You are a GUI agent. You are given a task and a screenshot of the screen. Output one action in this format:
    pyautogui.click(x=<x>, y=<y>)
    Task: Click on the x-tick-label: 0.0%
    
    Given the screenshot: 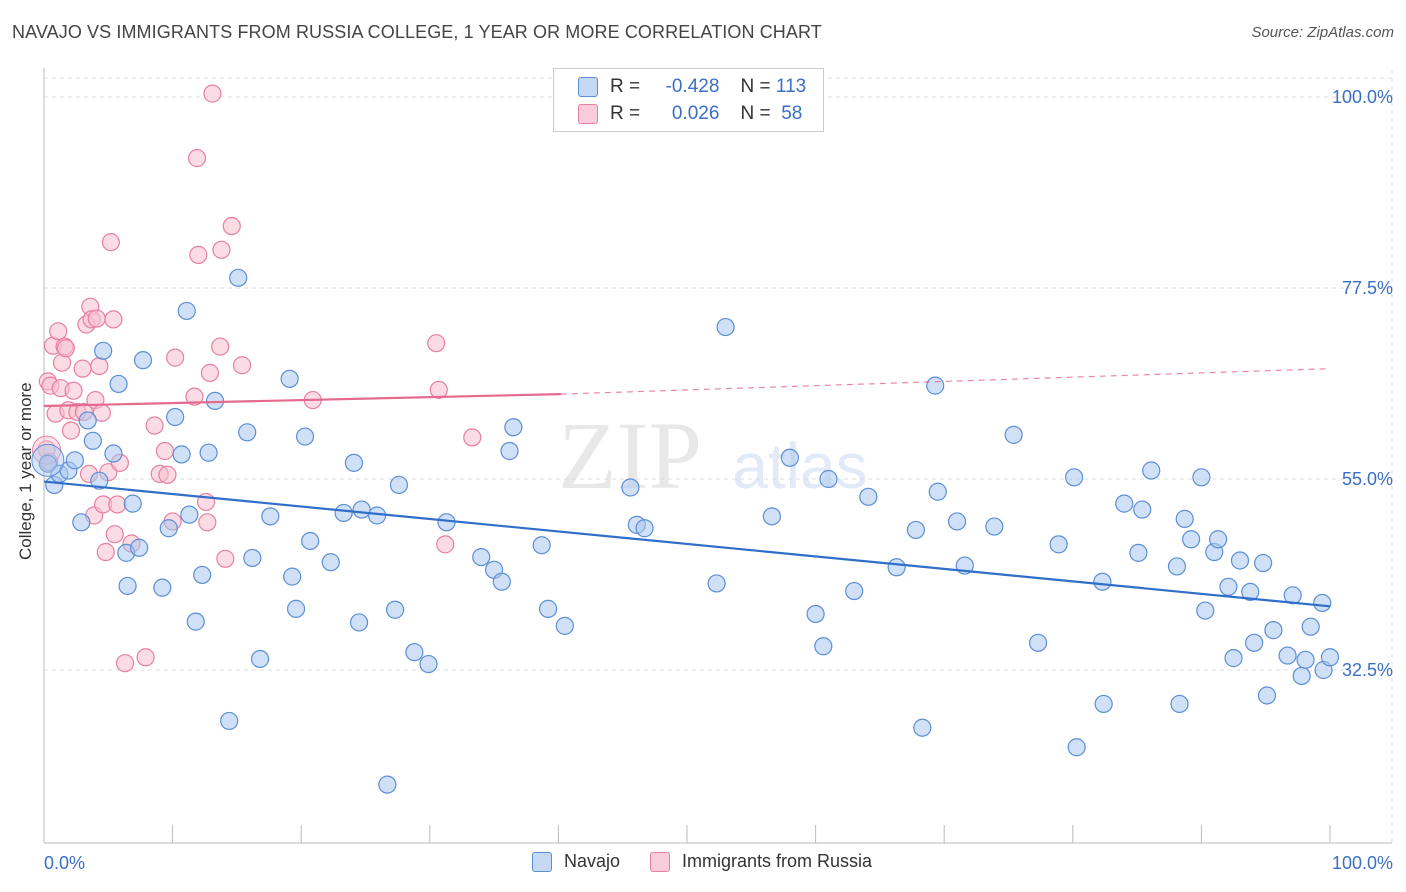 What is the action you would take?
    pyautogui.click(x=64, y=863)
    